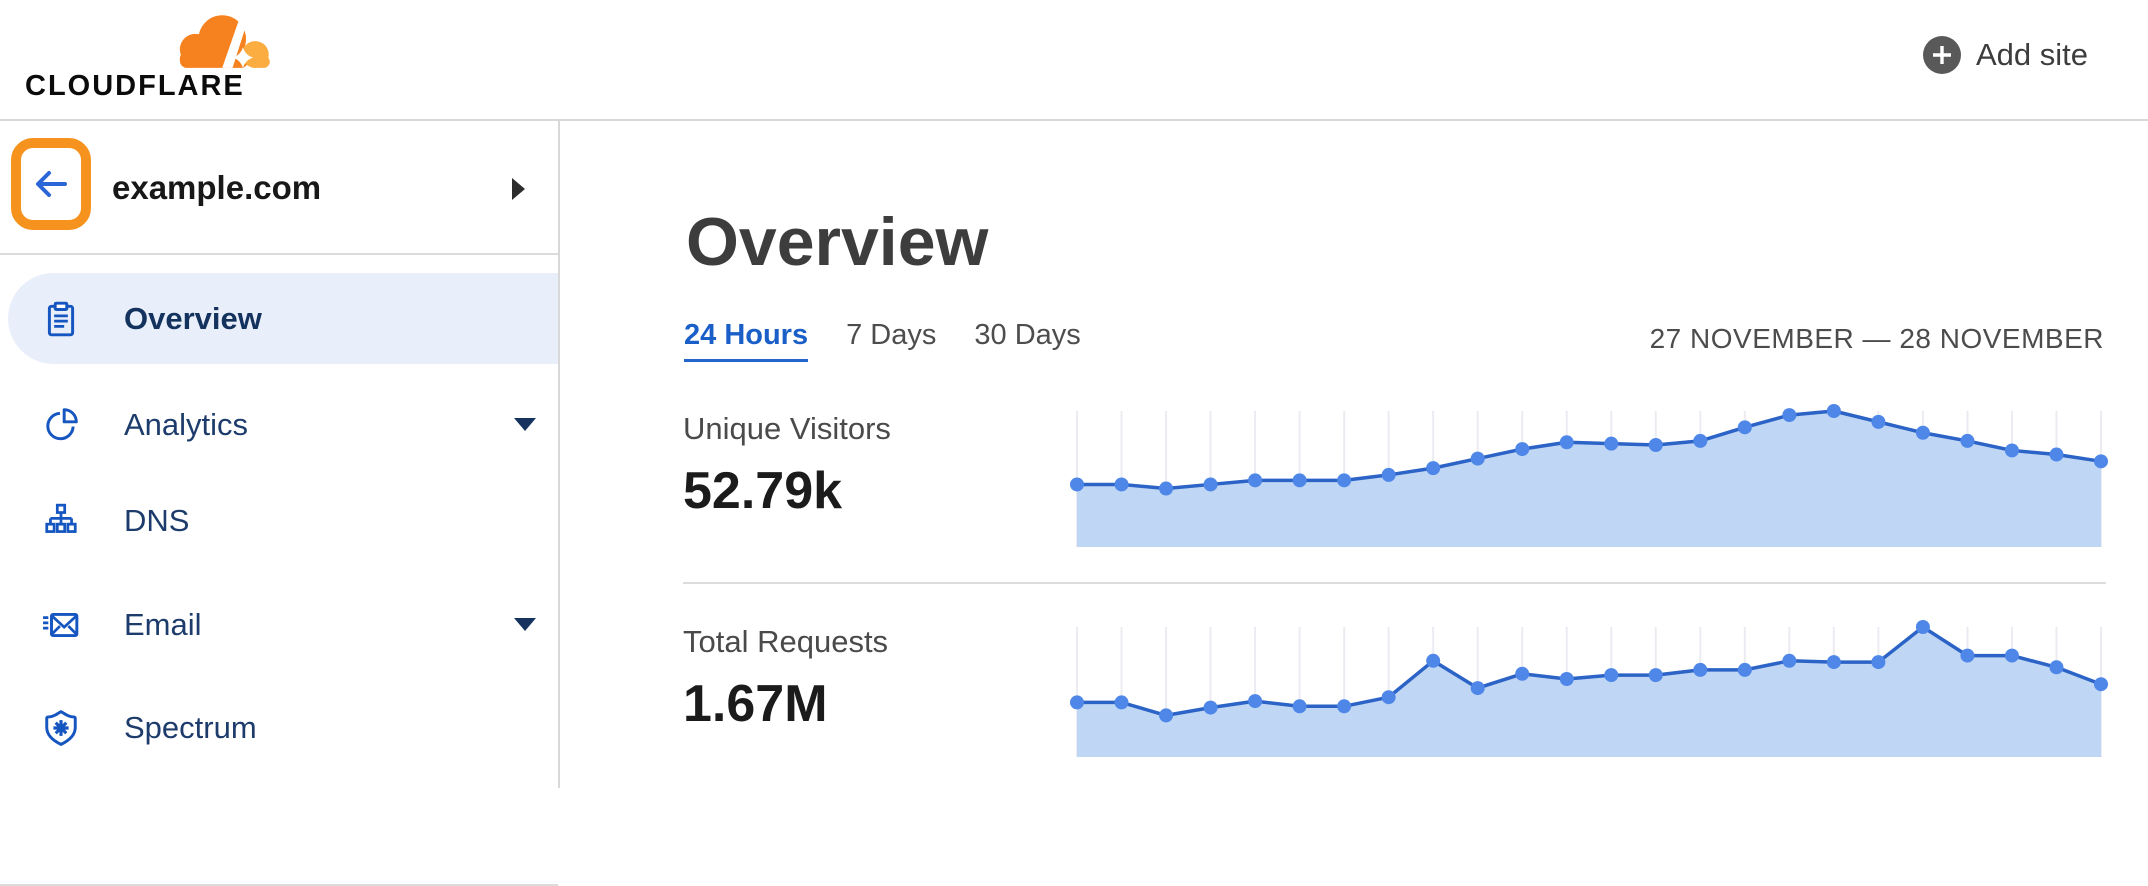 This screenshot has height=886, width=2148. What do you see at coordinates (1074, 60) in the screenshot?
I see `top-header: CLOUDFLARE Add site` at bounding box center [1074, 60].